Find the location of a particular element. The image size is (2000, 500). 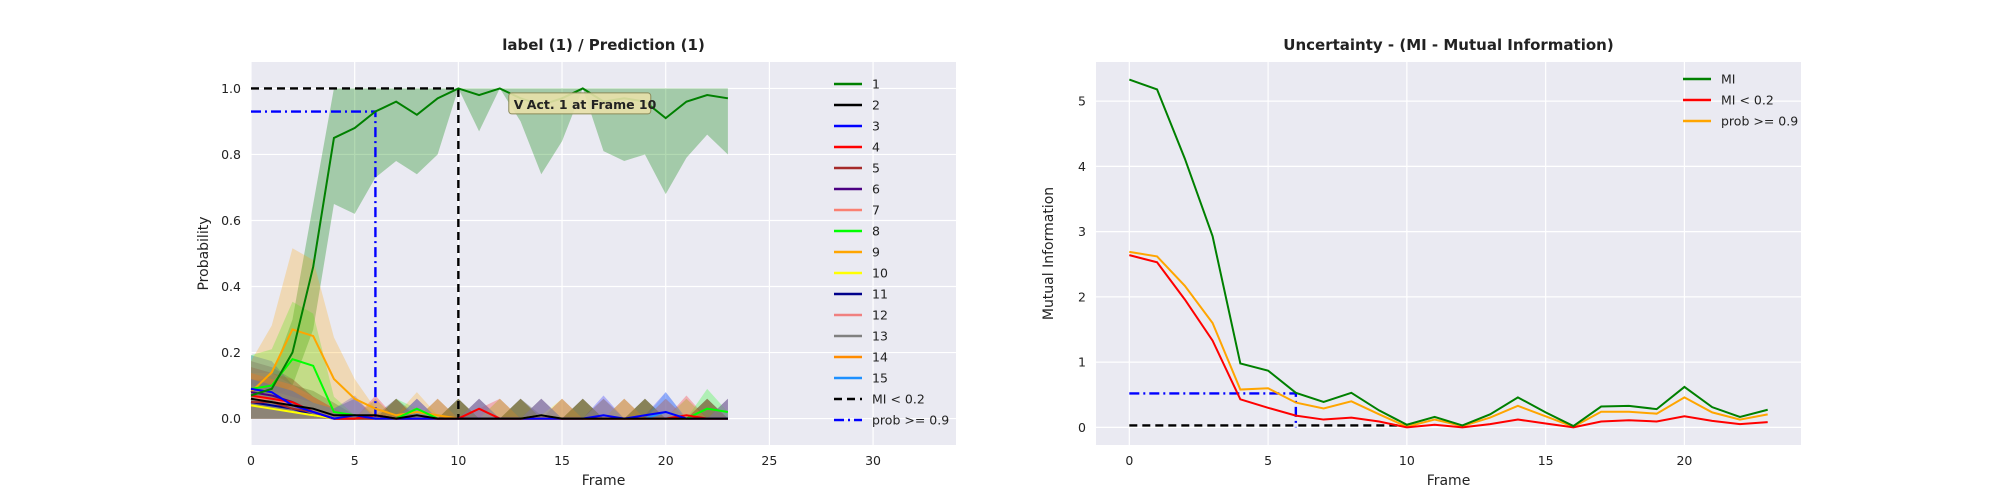

y-tick-label: 0.4 is located at coordinates (231, 286).